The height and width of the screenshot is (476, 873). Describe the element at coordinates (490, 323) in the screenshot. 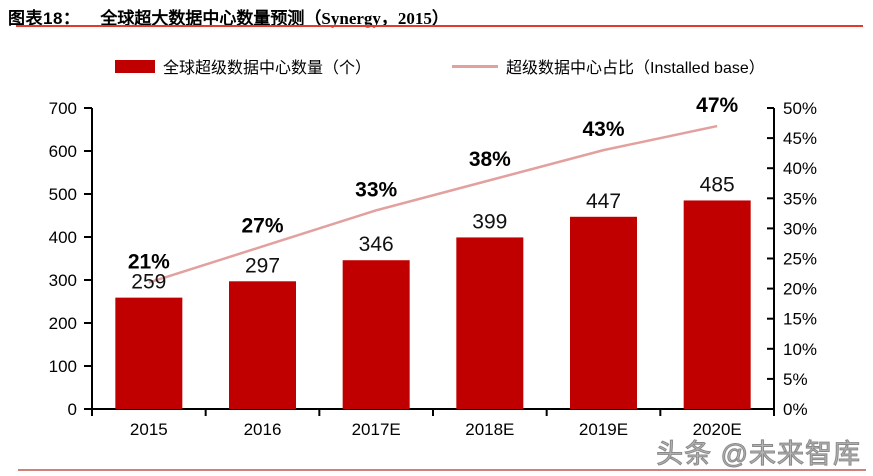

I see `bar-2018E` at that location.